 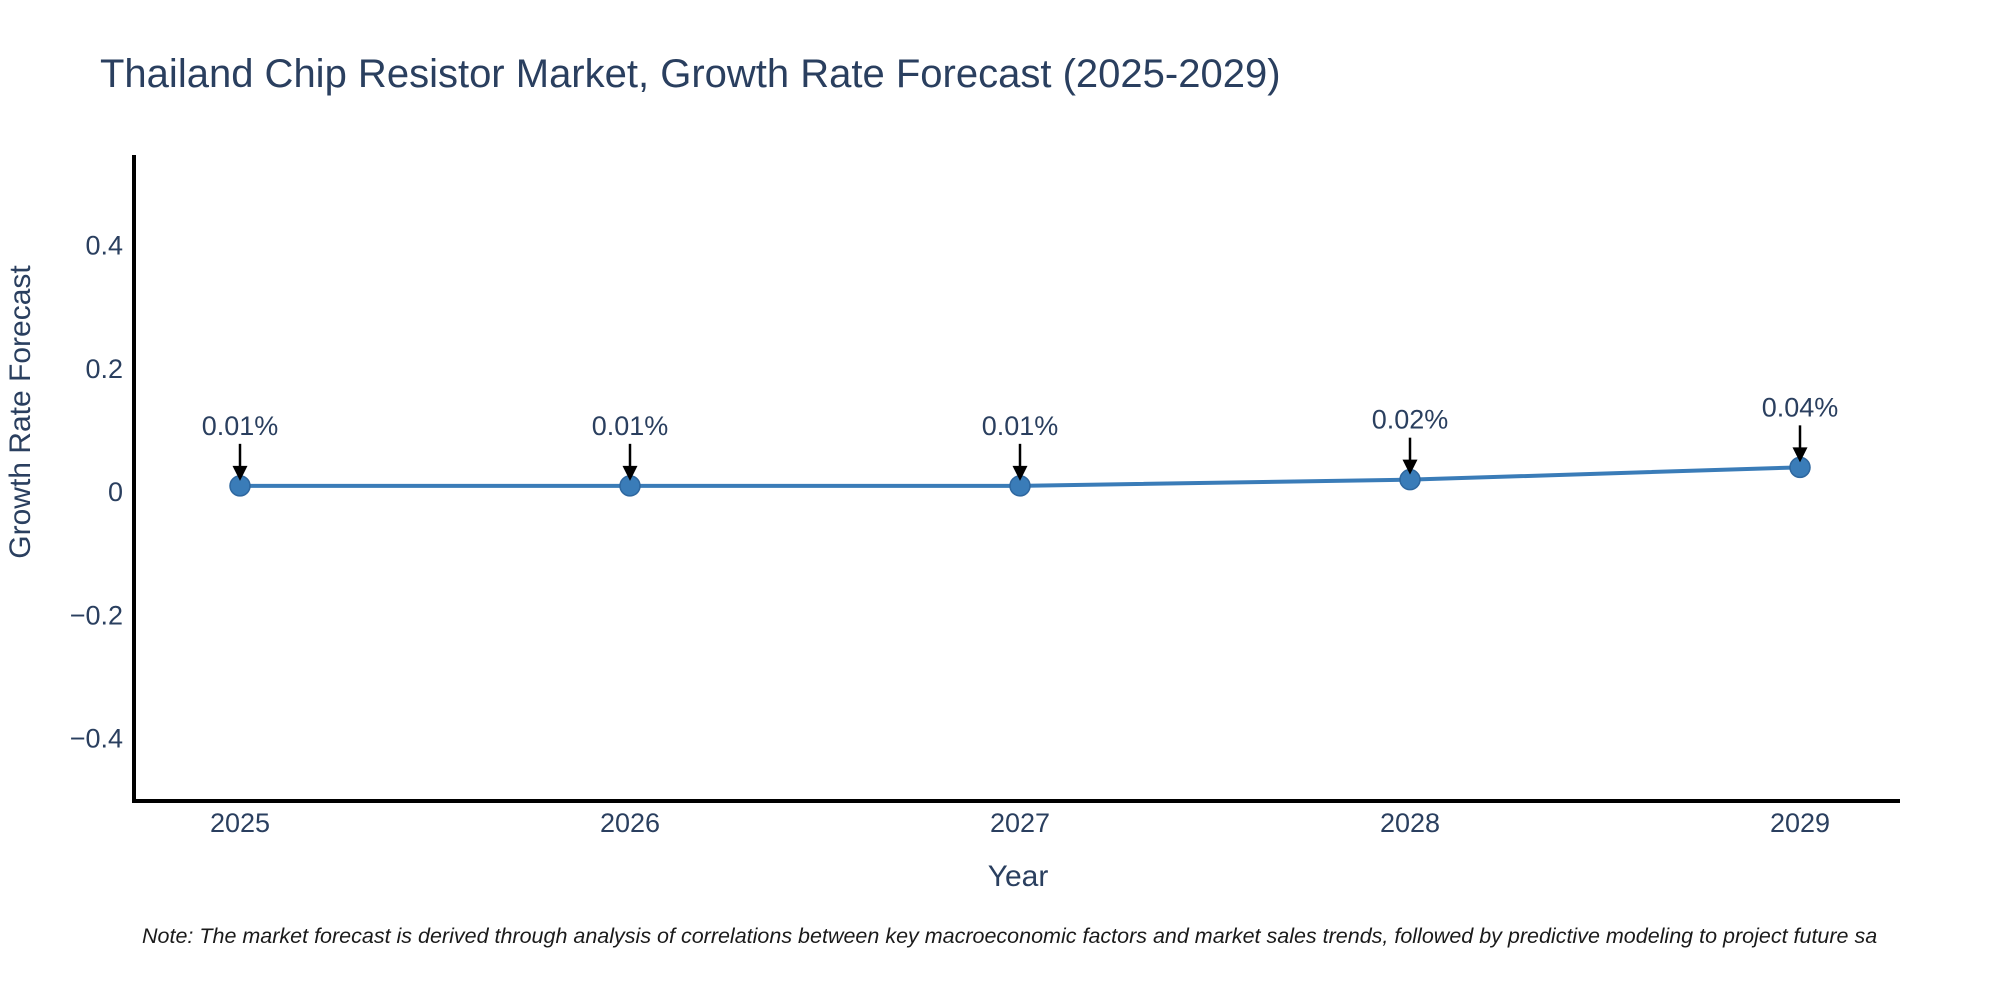 What do you see at coordinates (630, 823) in the screenshot?
I see `x-tick-label: 2026` at bounding box center [630, 823].